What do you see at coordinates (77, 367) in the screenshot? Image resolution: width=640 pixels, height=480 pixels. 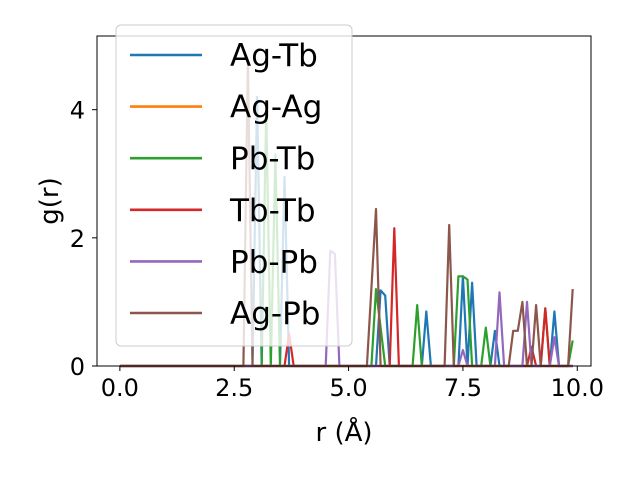 I see `y-tick-label: 0` at bounding box center [77, 367].